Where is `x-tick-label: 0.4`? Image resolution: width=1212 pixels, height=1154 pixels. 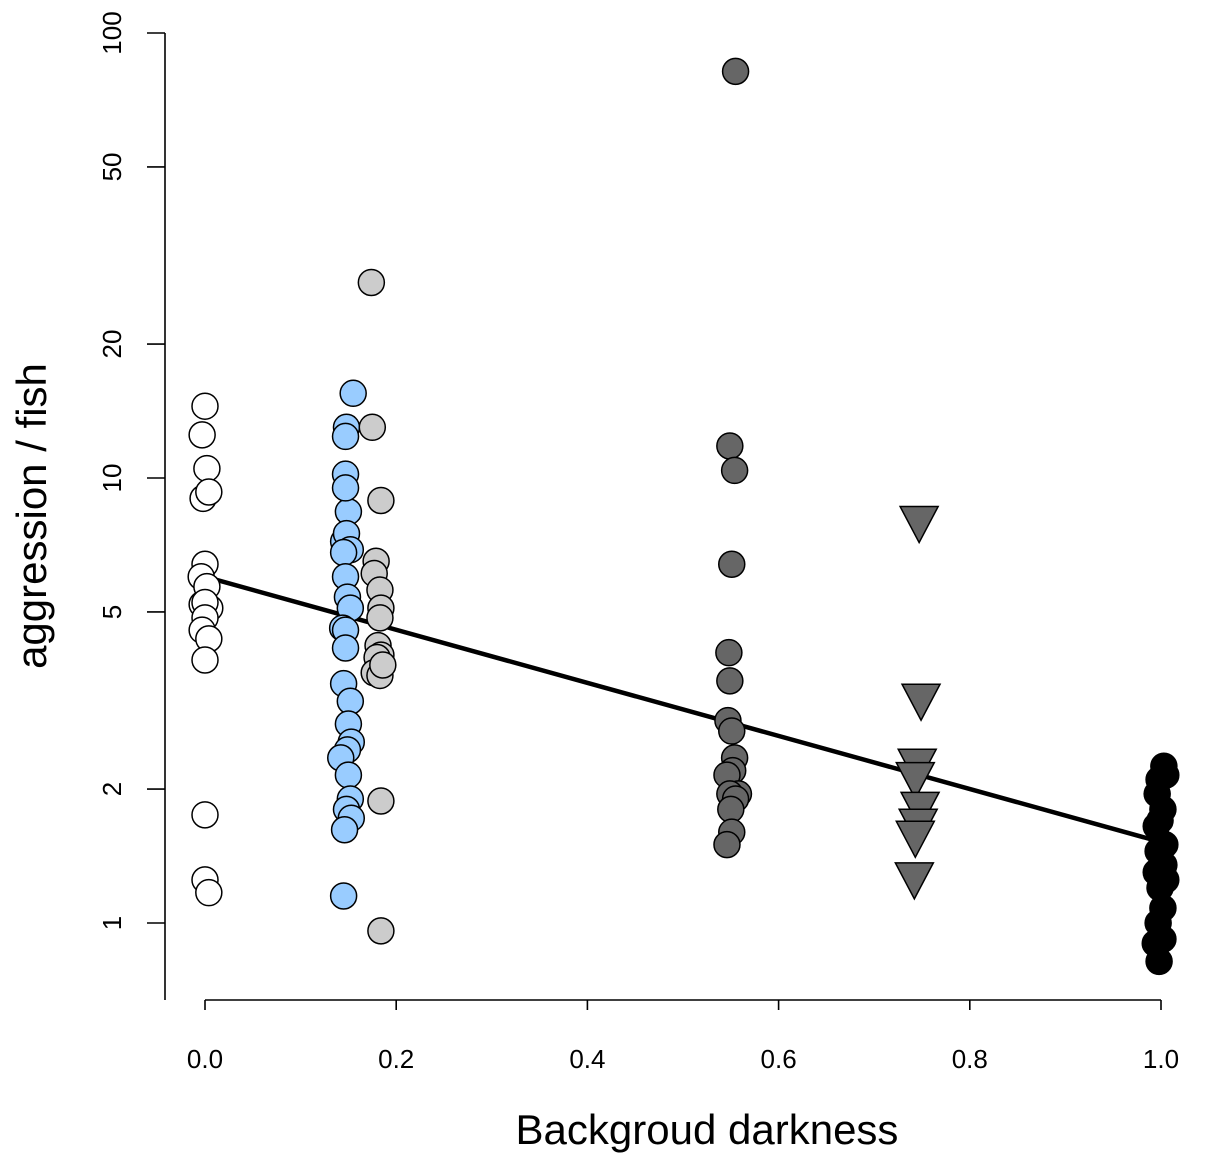 x-tick-label: 0.4 is located at coordinates (587, 1059).